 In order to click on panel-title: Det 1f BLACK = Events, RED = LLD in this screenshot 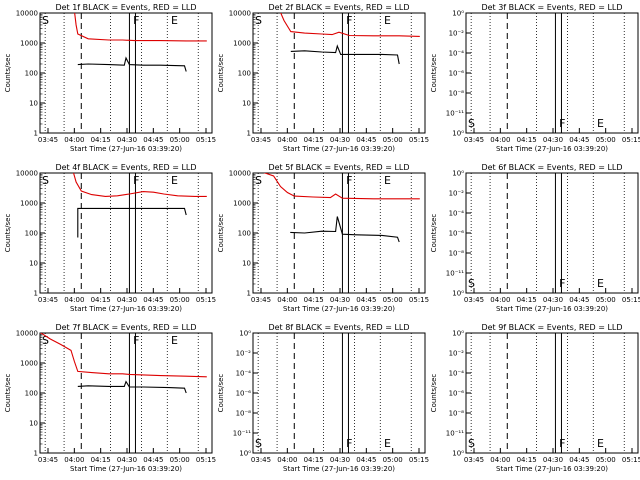, I will do `click(125, 7)`.